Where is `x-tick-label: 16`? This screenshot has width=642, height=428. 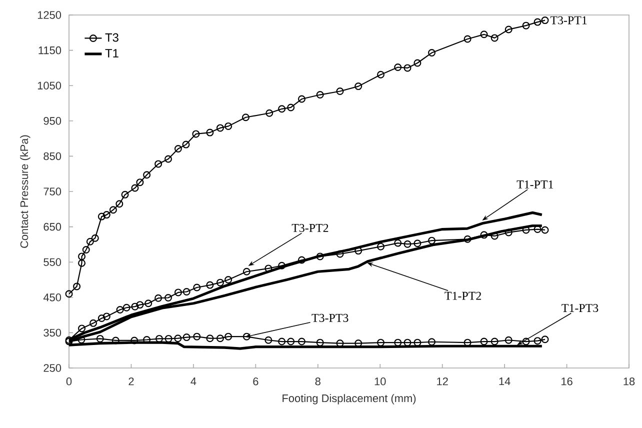 x-tick-label: 16 is located at coordinates (567, 382).